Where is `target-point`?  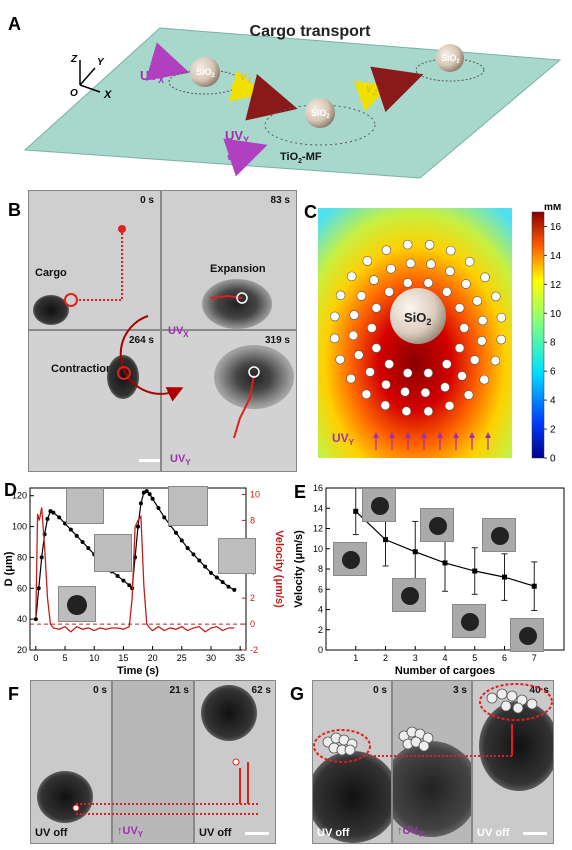
target-point is located at coordinates (122, 229).